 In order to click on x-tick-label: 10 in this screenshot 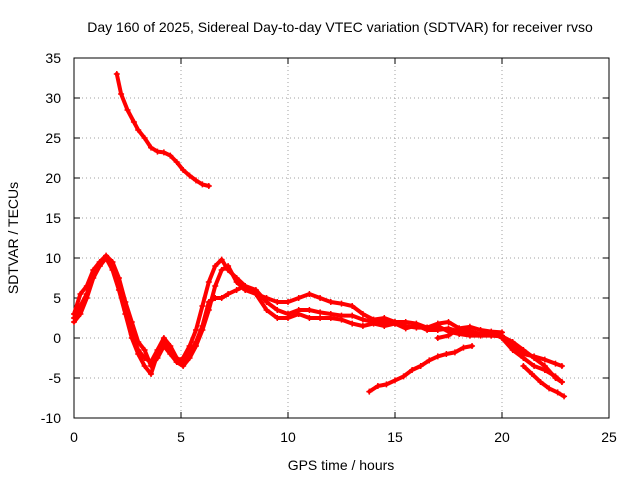, I will do `click(288, 437)`.